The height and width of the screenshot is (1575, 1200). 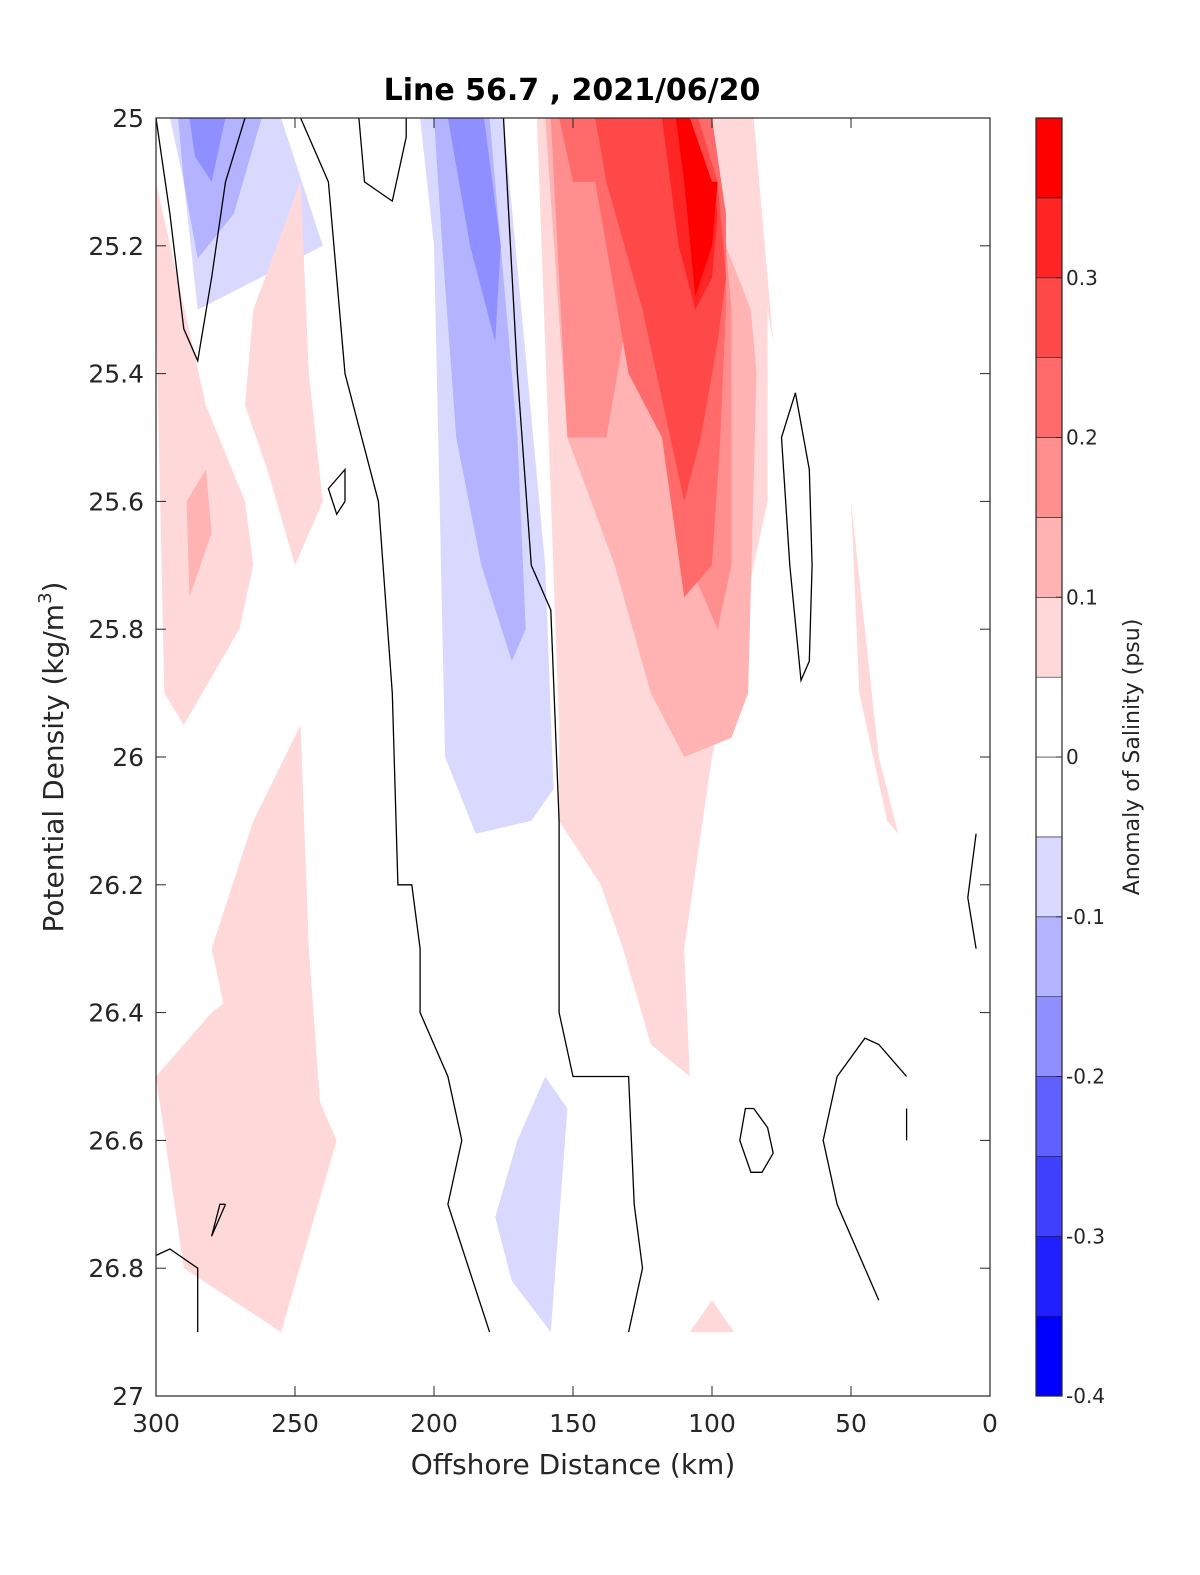 I want to click on x-tick-label-250: 250, so click(x=295, y=1423).